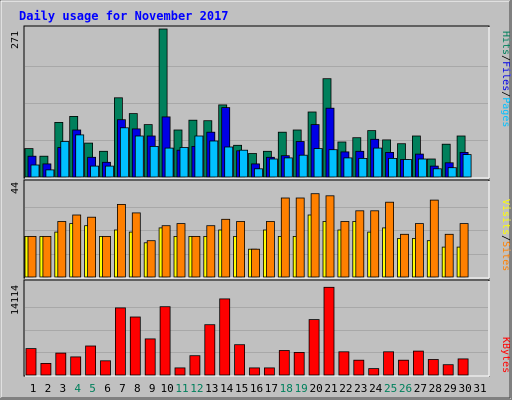 Image resolution: width=512 pixels, height=400 pixels. What do you see at coordinates (196, 388) in the screenshot?
I see `day-label-12: 12` at bounding box center [196, 388].